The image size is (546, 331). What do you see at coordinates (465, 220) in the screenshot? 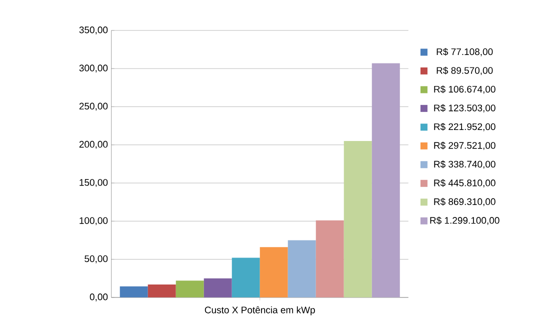
I see `legend-label: R$ 1.299.100,00` at bounding box center [465, 220].